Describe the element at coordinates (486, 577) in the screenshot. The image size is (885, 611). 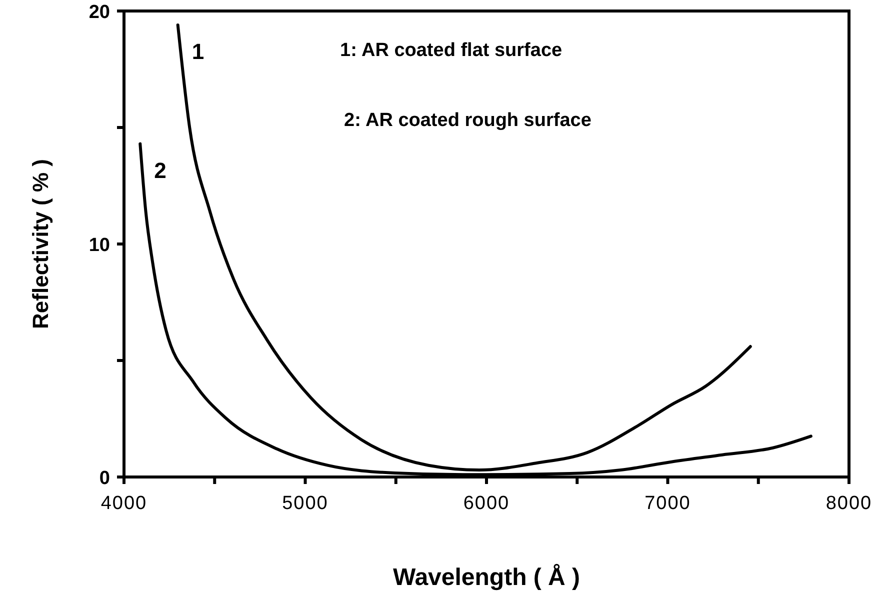
I see `x-axis-title: Wavelength ( Å )` at that location.